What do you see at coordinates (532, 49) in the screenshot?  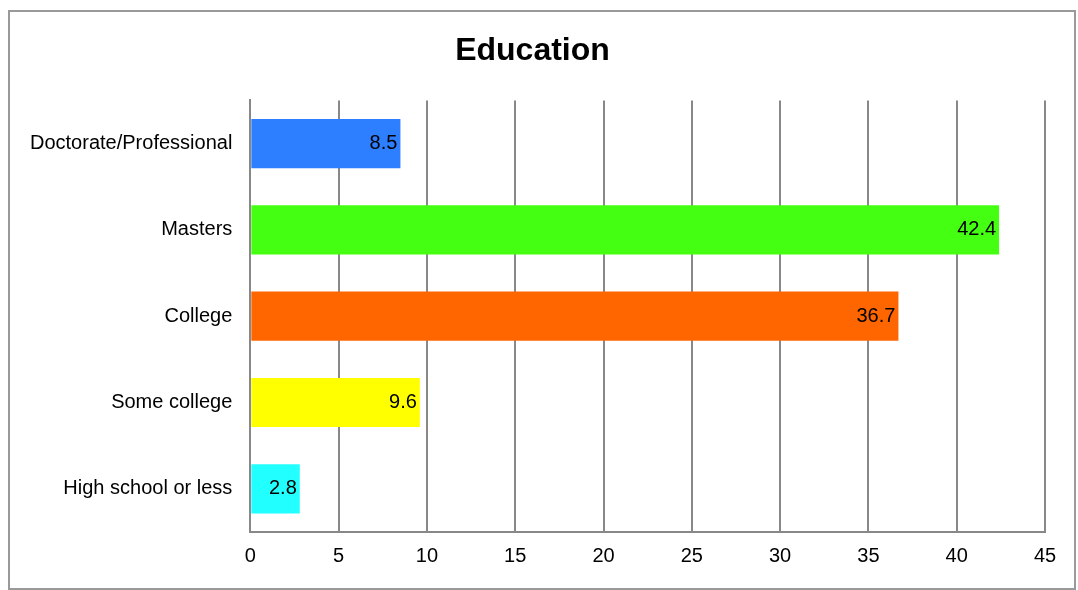 I see `chart-title: Education` at bounding box center [532, 49].